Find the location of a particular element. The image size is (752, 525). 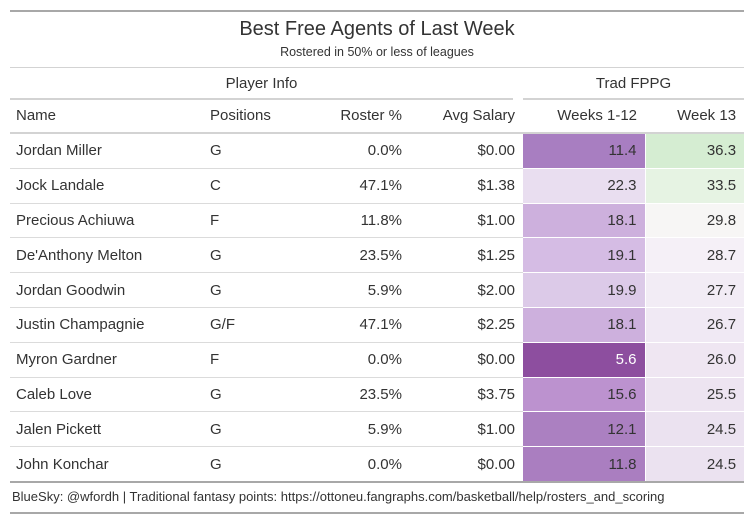

spanner-player-info: Player Info is located at coordinates (266, 84).